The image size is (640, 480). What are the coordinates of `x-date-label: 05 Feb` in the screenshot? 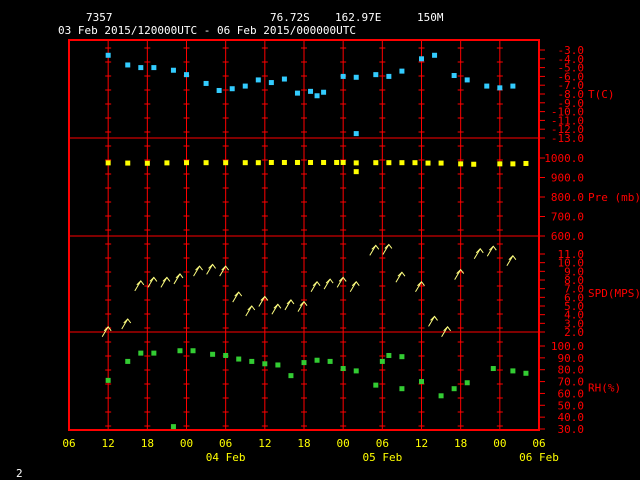 It's located at (382, 457).